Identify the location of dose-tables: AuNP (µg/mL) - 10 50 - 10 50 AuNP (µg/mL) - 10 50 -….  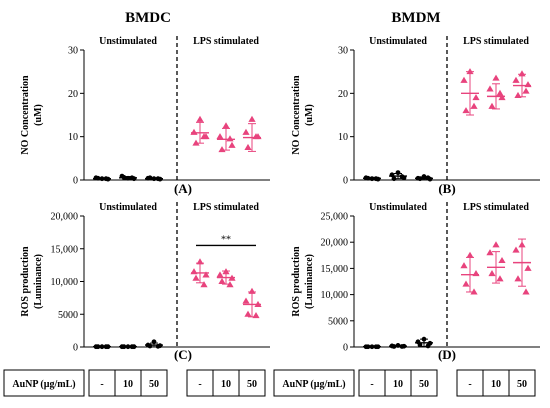
(269, 383).